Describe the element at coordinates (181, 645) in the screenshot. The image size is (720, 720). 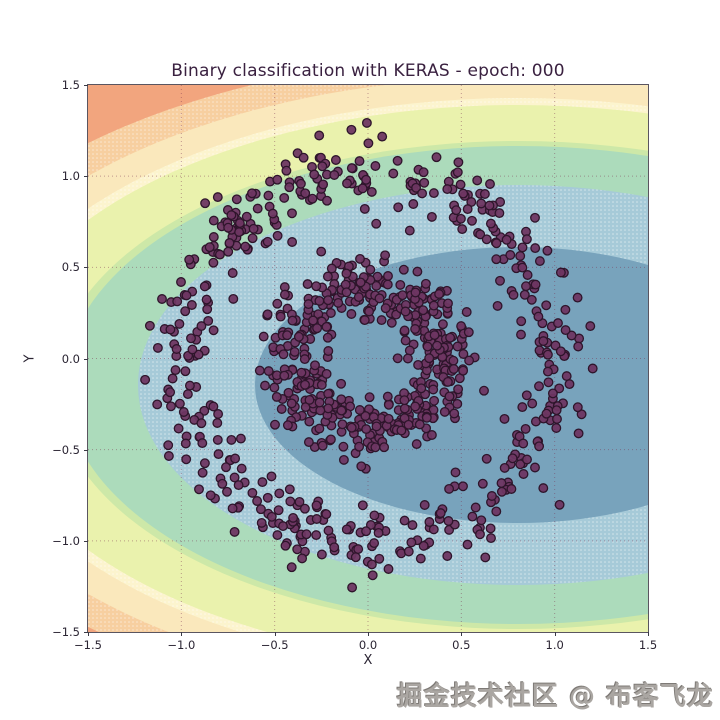
I see `x-tick-label: −1.0` at that location.